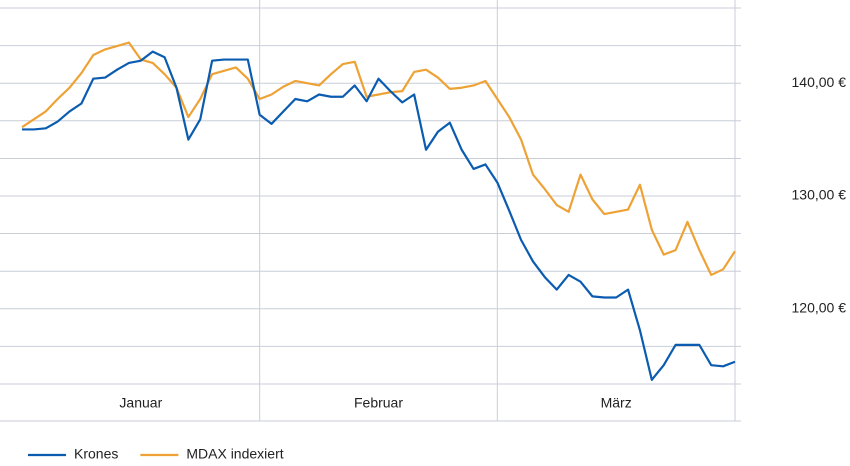 The height and width of the screenshot is (466, 850). Describe the element at coordinates (819, 307) in the screenshot. I see `y-tick-label: 120,00 €` at that location.